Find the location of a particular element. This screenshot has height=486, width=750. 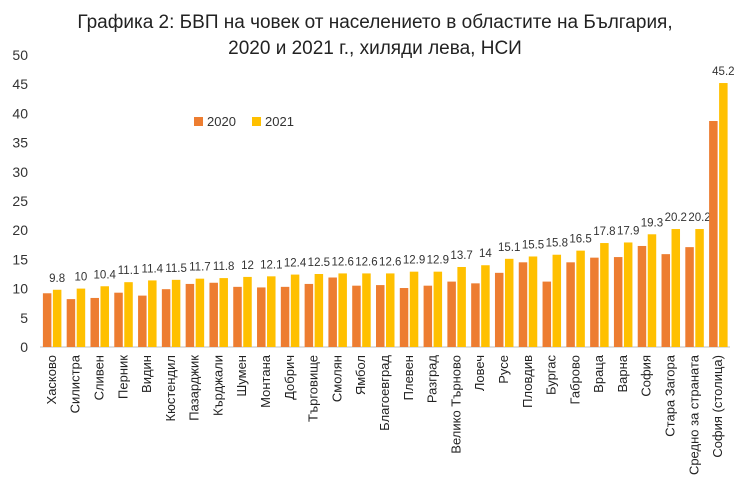

data-label-2021: 11.4 is located at coordinates (153, 269).